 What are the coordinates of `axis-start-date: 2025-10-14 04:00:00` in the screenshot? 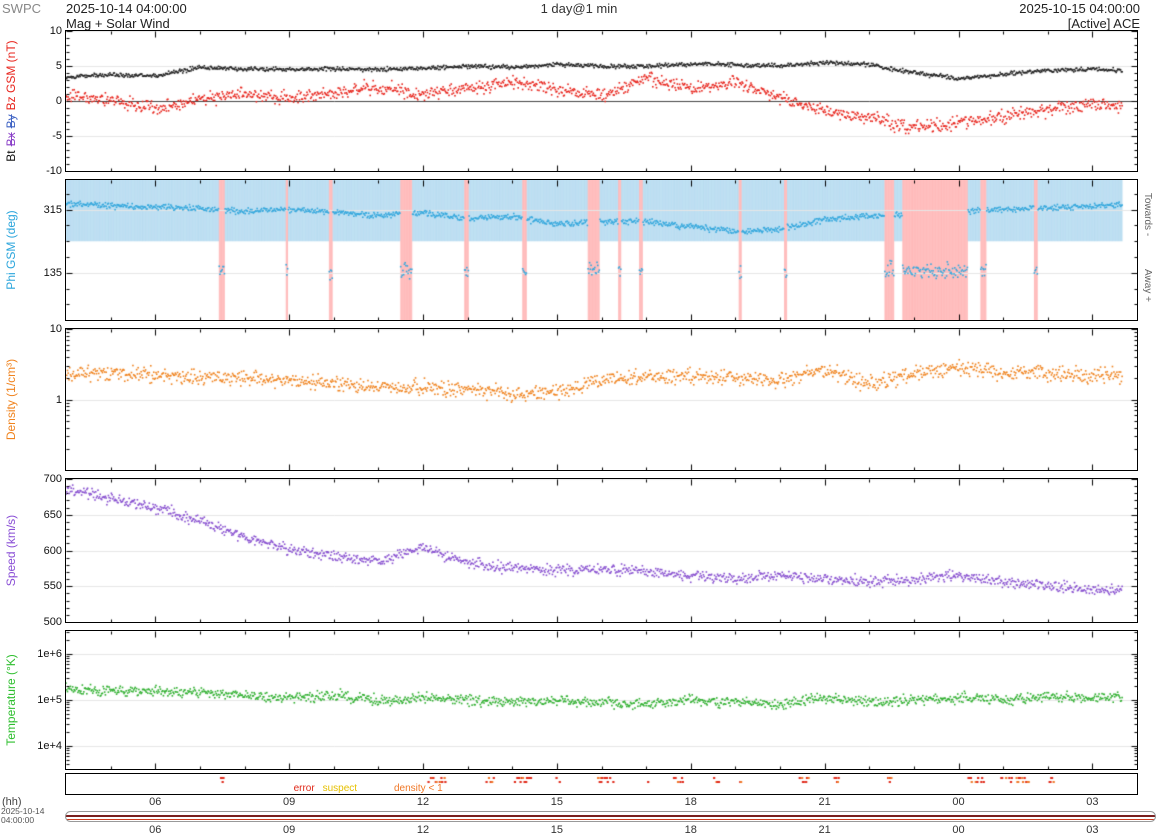 It's located at (22, 816).